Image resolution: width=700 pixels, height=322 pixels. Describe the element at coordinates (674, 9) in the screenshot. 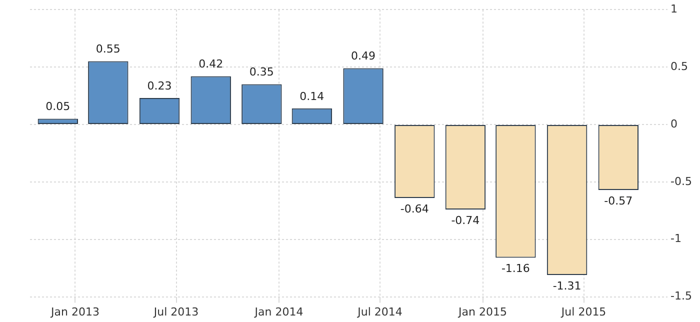

I see `y-tick-label: 1` at that location.